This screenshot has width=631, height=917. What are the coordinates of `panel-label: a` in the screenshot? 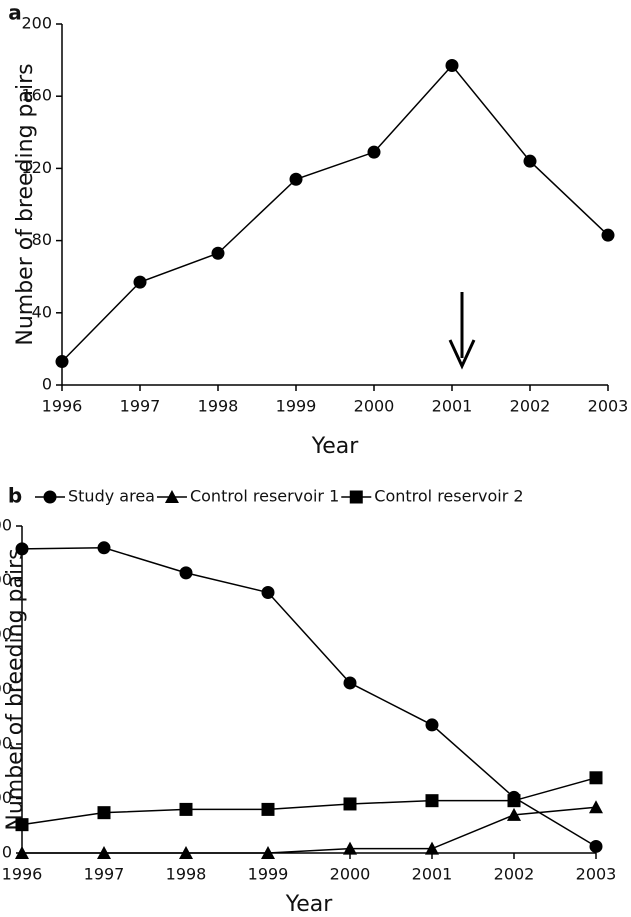 It's located at (15, 13).